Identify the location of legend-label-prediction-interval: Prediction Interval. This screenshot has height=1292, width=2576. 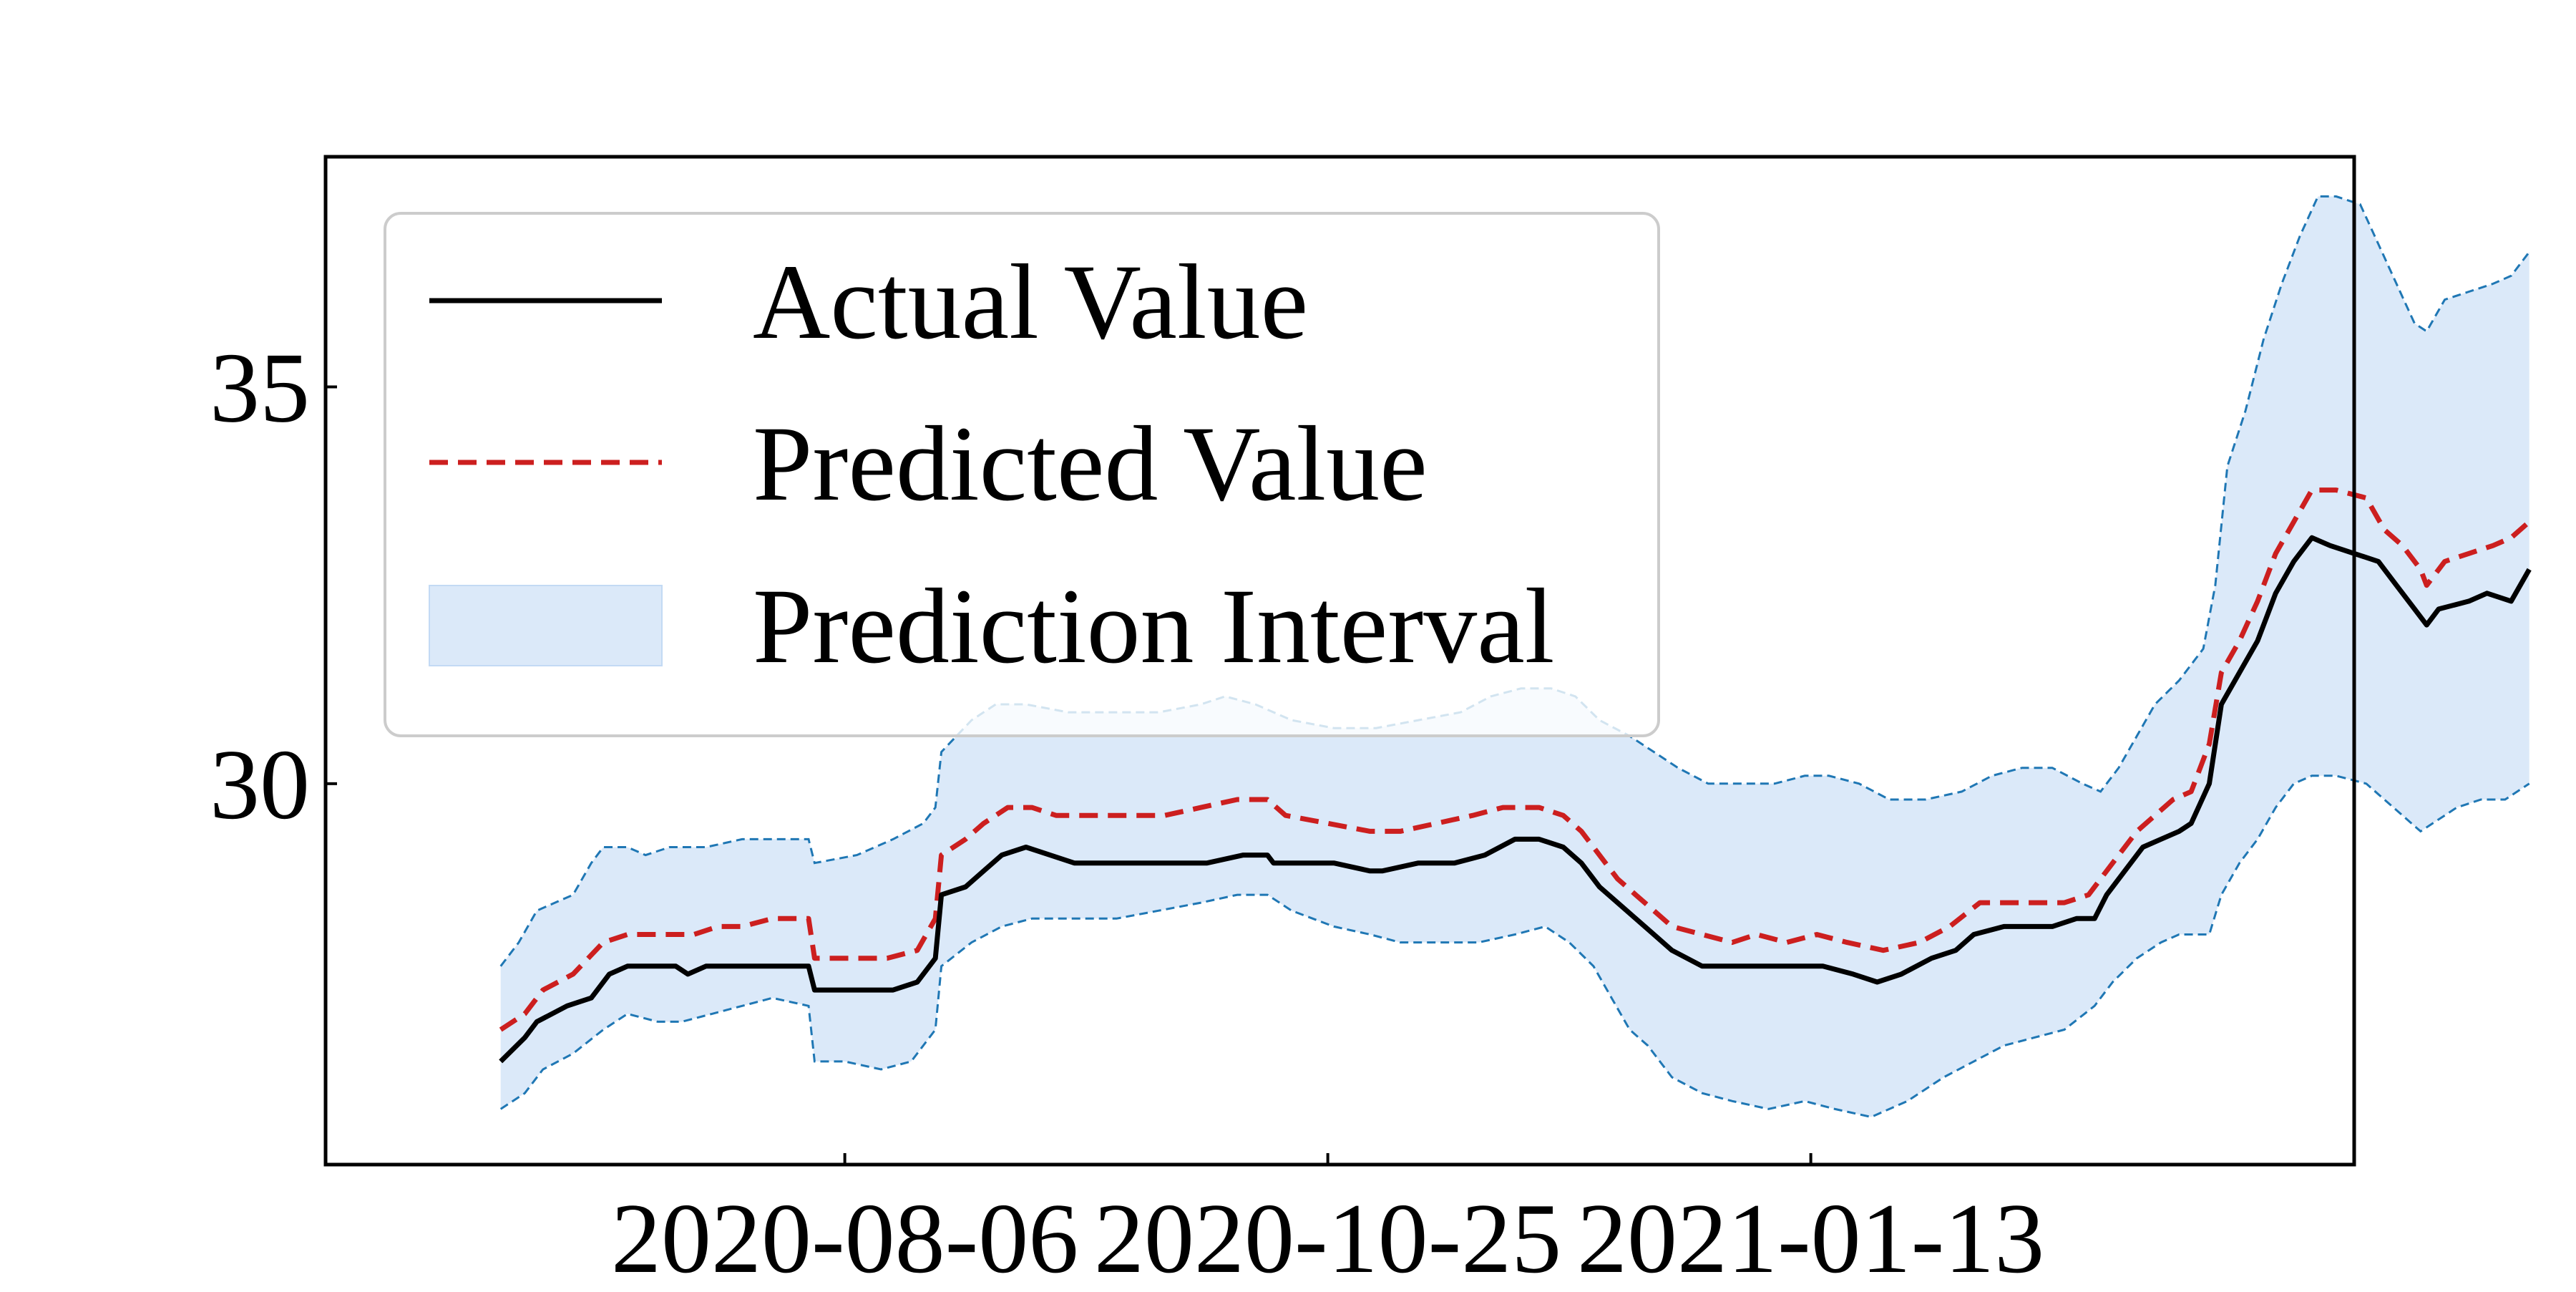
(1153, 626).